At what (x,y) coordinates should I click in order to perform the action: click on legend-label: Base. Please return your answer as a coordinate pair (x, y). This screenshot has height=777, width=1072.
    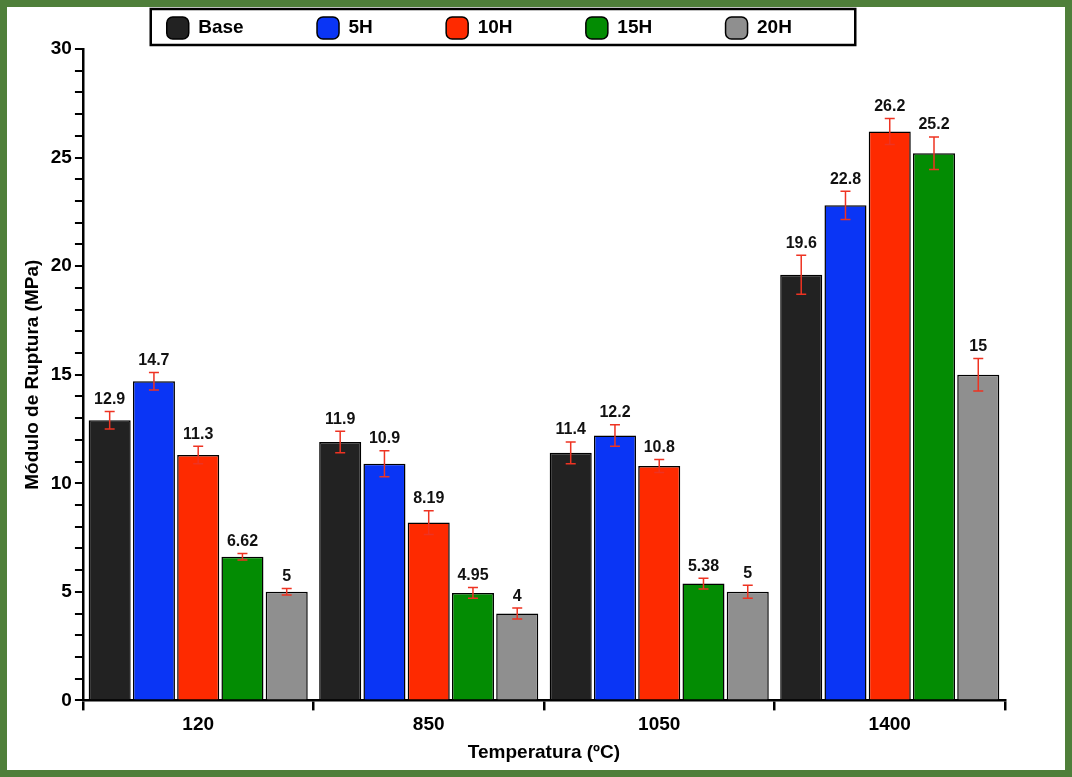
    Looking at the image, I should click on (253, 27).